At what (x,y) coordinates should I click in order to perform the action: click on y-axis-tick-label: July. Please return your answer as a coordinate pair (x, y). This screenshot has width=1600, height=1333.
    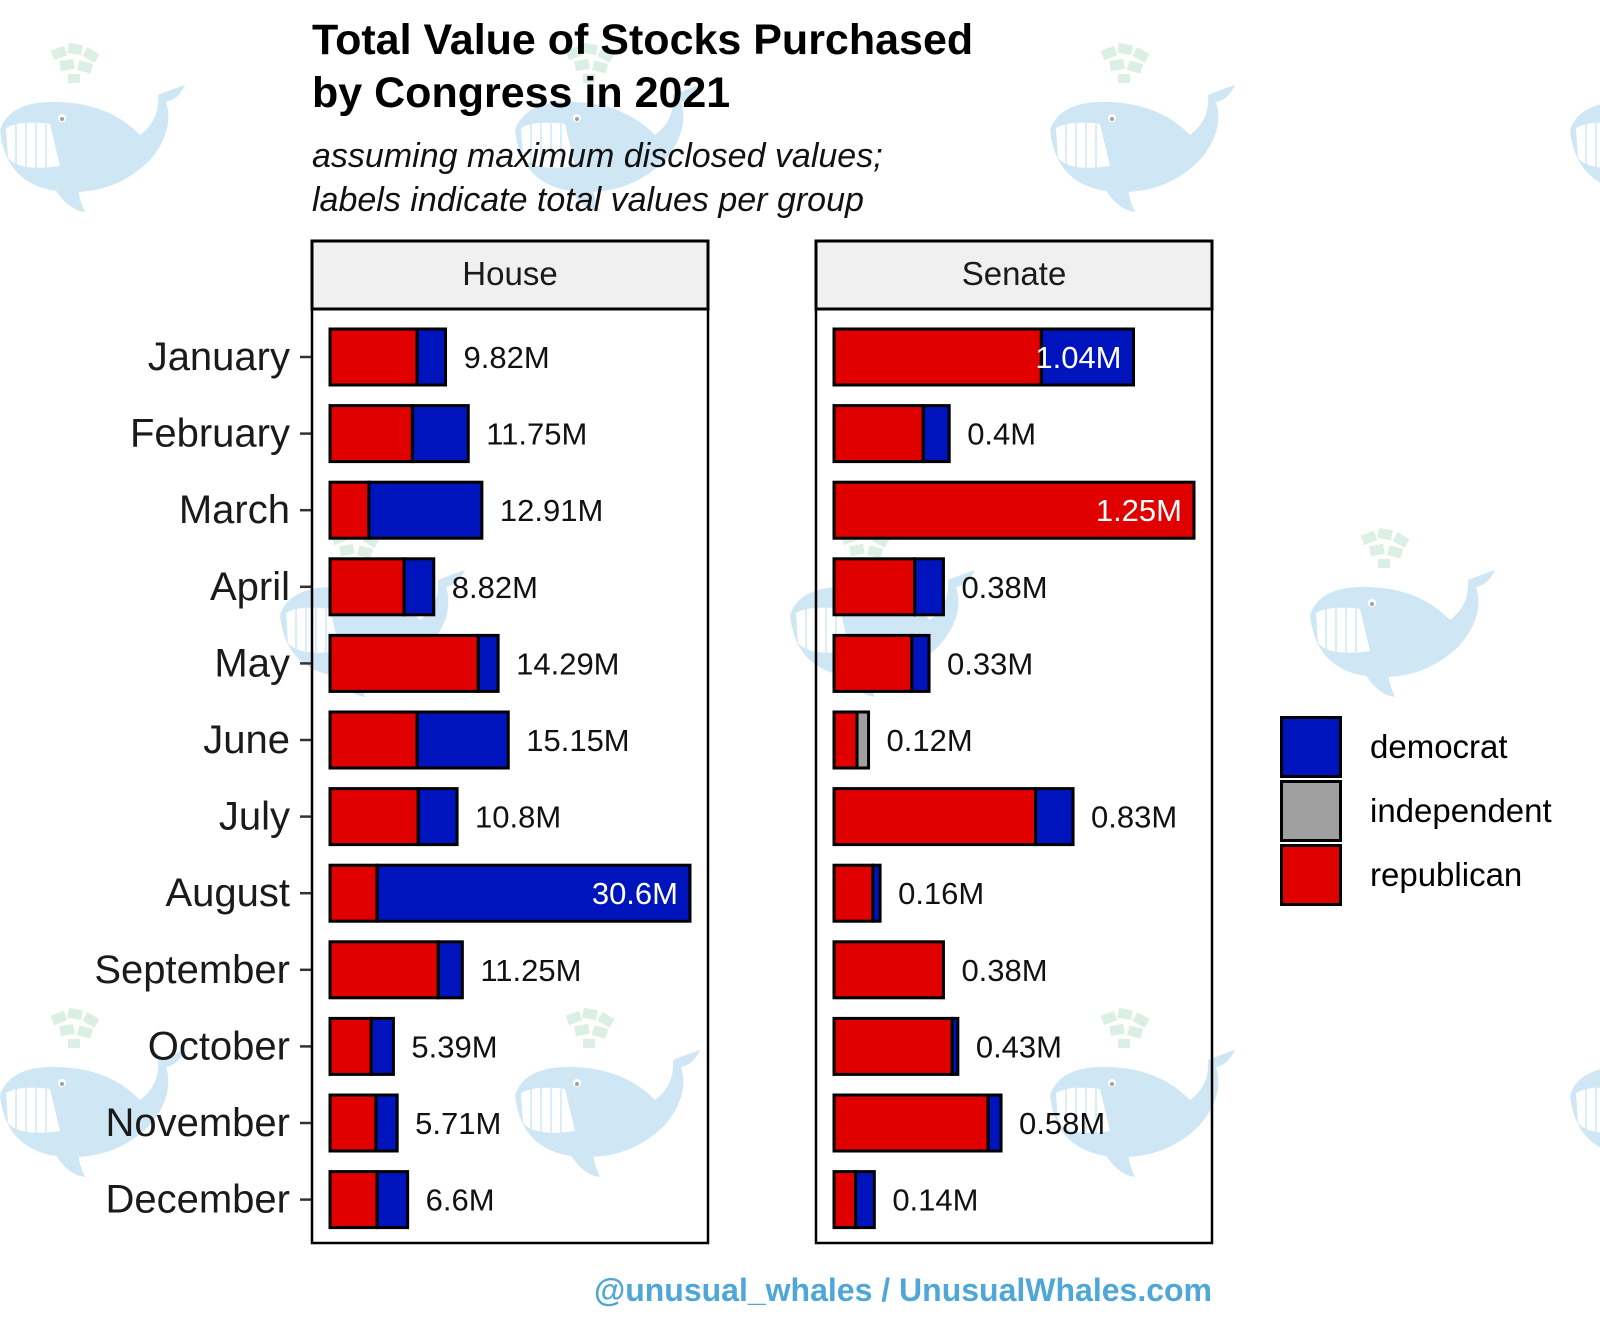
    Looking at the image, I should click on (254, 817).